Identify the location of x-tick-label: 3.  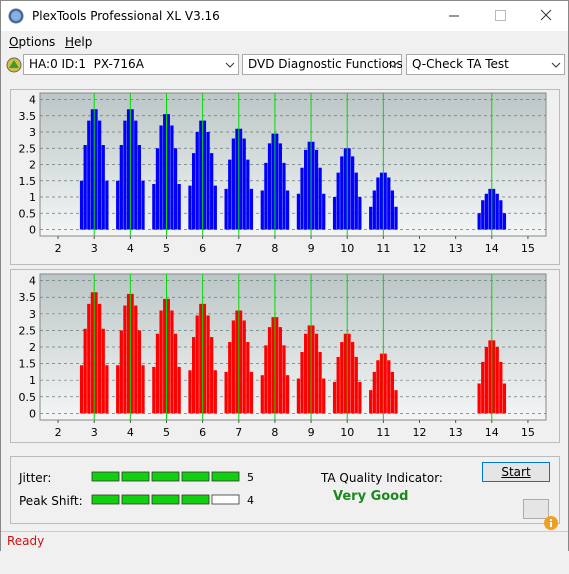
(94, 432).